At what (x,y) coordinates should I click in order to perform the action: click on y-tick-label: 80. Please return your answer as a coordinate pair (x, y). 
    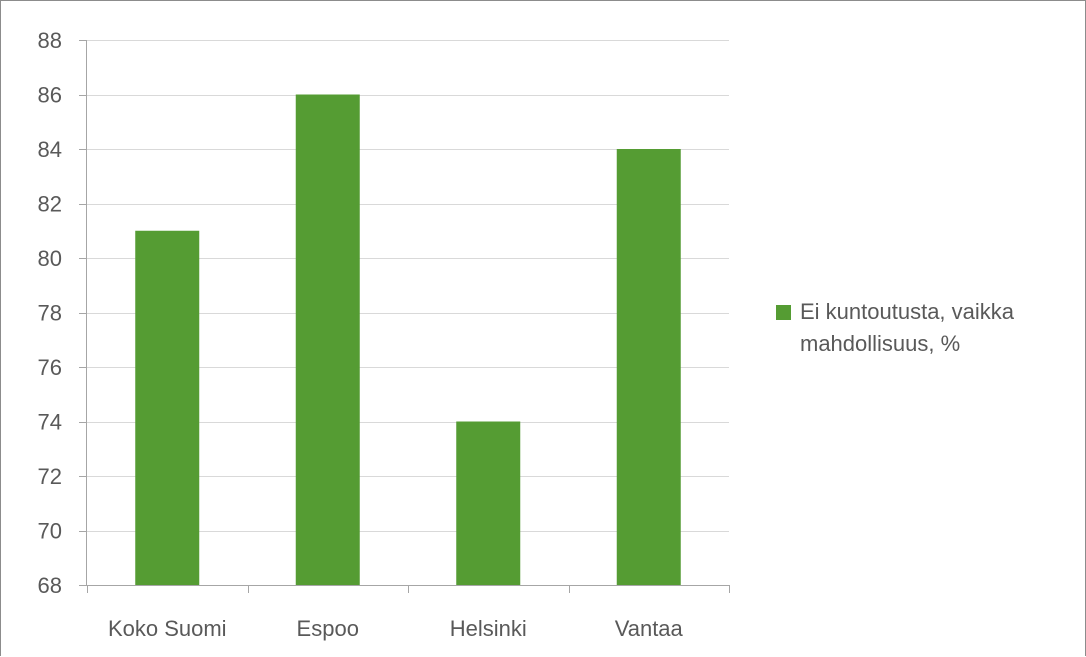
    Looking at the image, I should click on (50, 258).